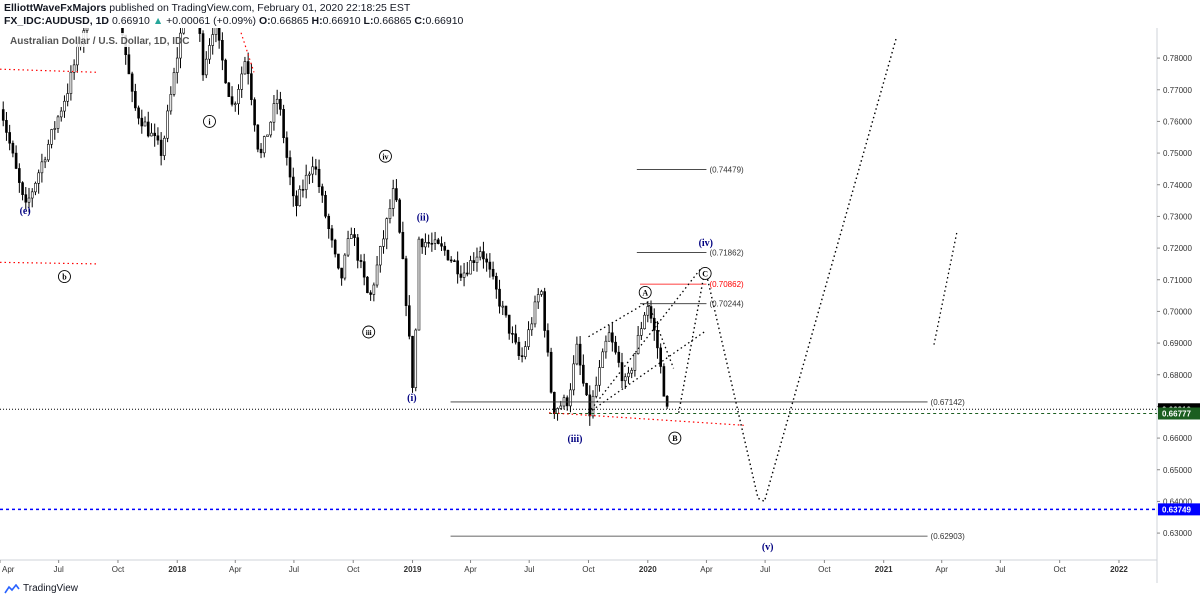  I want to click on y-tick-label: 0.71000, so click(1177, 280).